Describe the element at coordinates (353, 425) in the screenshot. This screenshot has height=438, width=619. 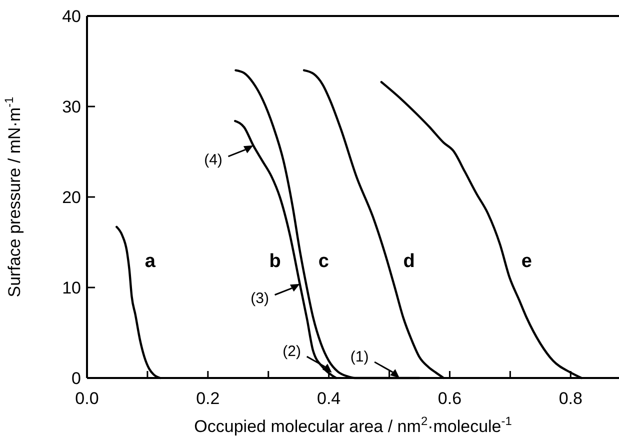
I see `x-axis-title: Occupied molecular area / nm$^{2}$·molecule$^{-1}$` at that location.